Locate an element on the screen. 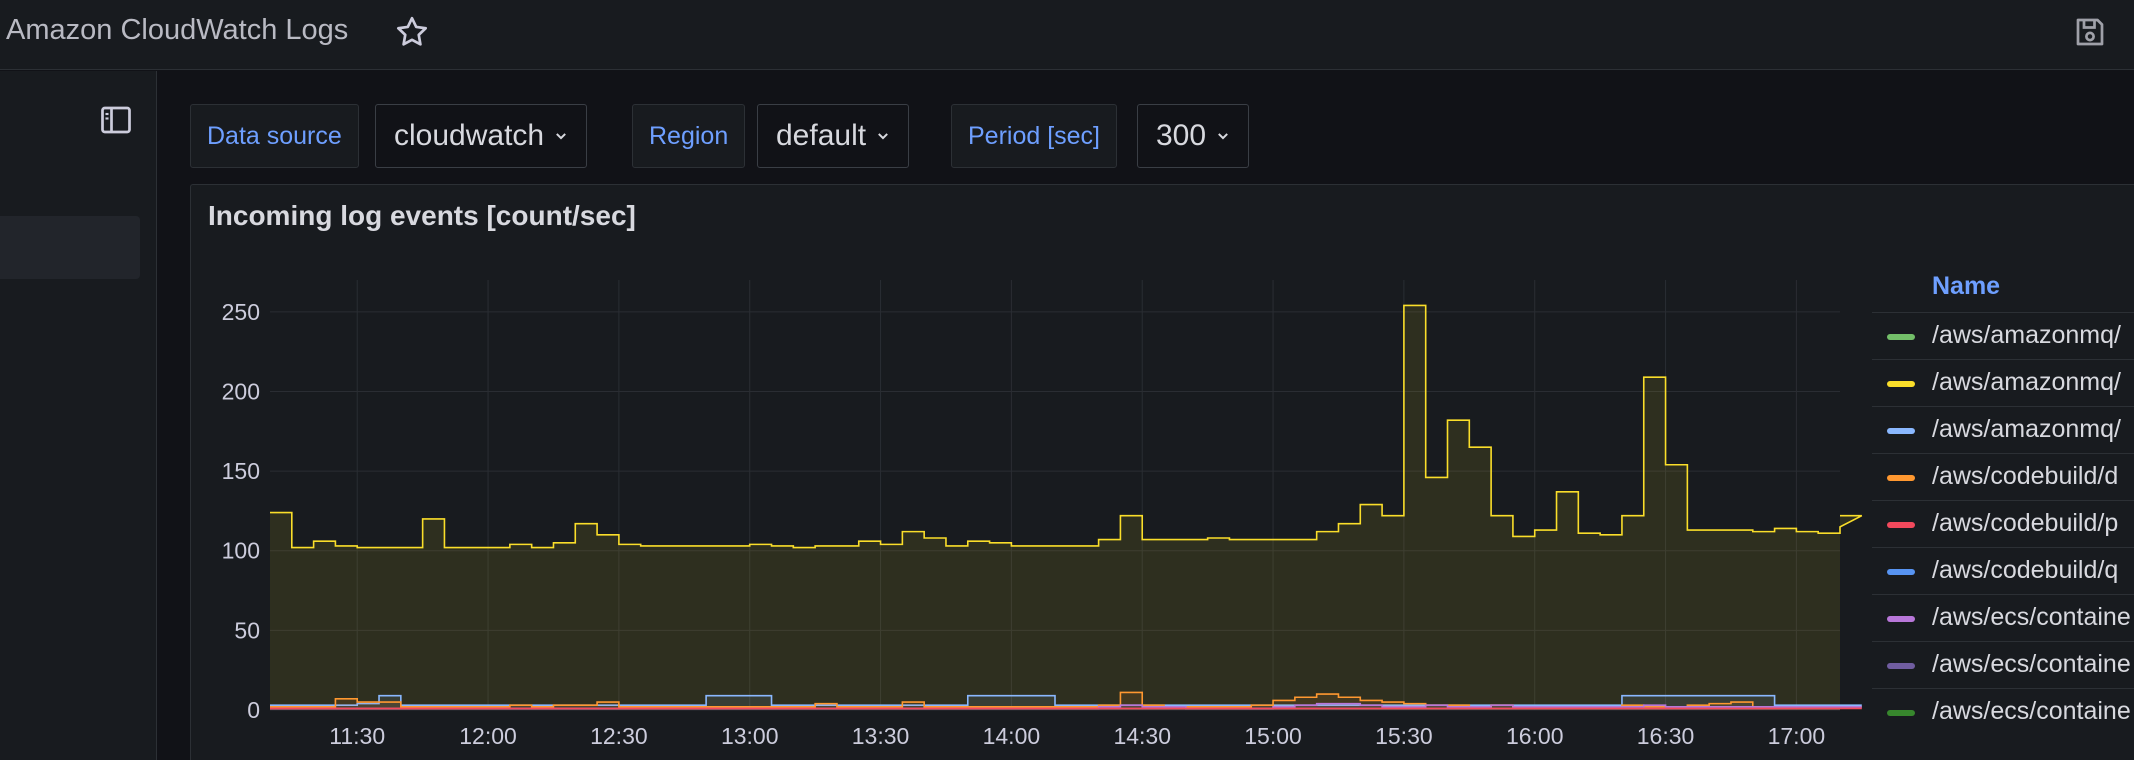 The image size is (2134, 760). legend-row: /aws/codebuild/d is located at coordinates (2003, 476).